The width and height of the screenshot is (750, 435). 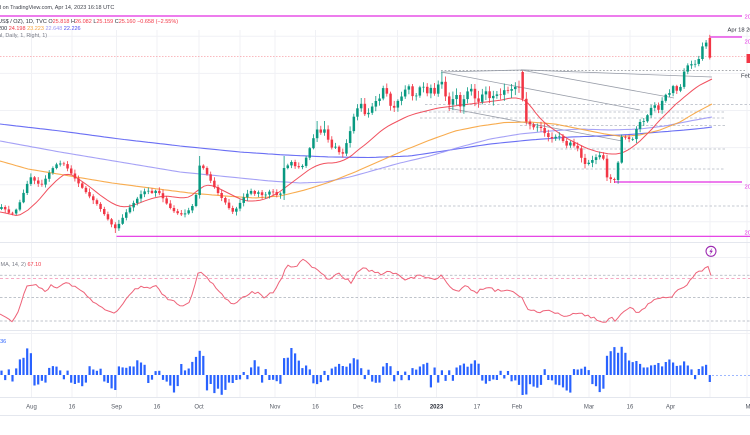 I want to click on svg-text: M, so click(x=748, y=408).